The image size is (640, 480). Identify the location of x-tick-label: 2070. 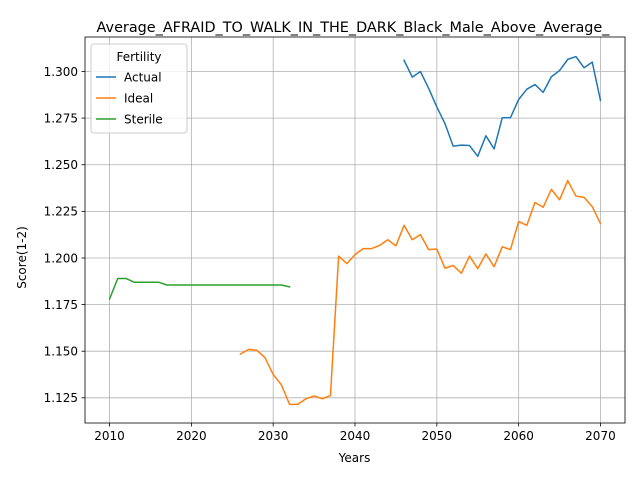
(600, 436).